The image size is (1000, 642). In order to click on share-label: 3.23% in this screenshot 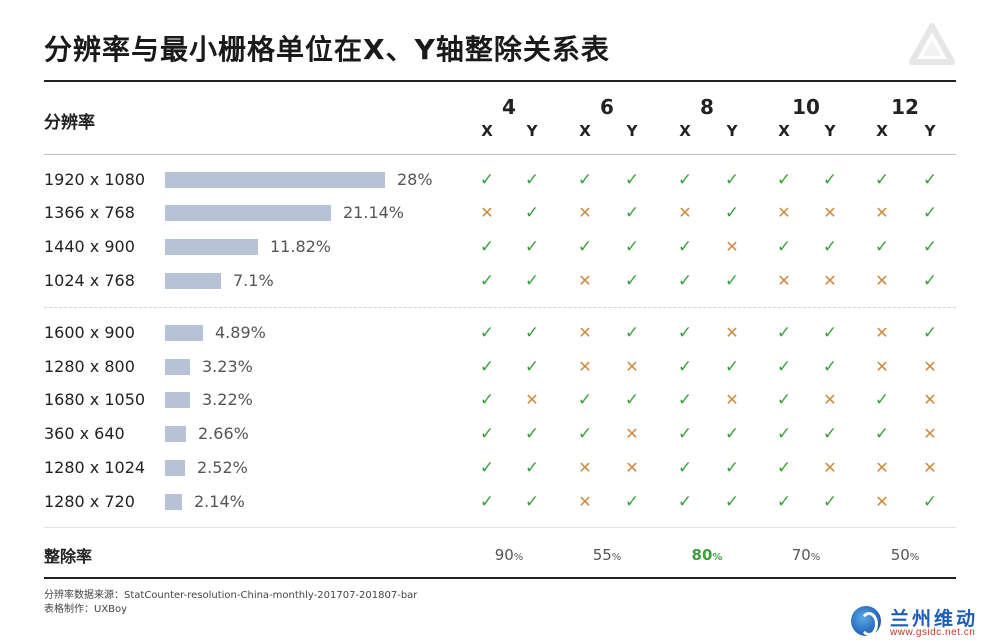, I will do `click(227, 366)`.